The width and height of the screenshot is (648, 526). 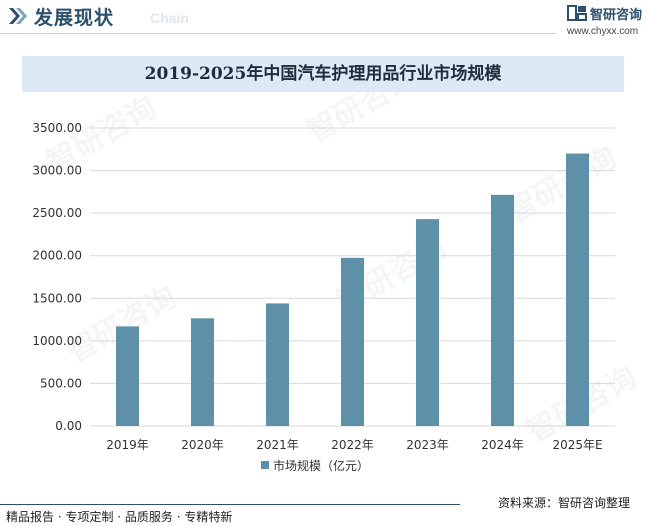 What do you see at coordinates (277, 445) in the screenshot?
I see `x-tick-label: 2021年` at bounding box center [277, 445].